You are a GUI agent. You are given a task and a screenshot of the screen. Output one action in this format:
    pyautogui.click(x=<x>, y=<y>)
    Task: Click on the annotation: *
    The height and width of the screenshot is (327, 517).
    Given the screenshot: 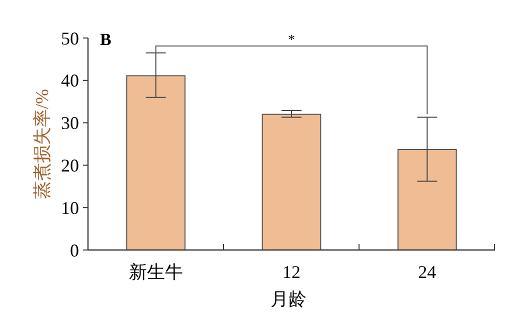 What is the action you would take?
    pyautogui.click(x=291, y=40)
    